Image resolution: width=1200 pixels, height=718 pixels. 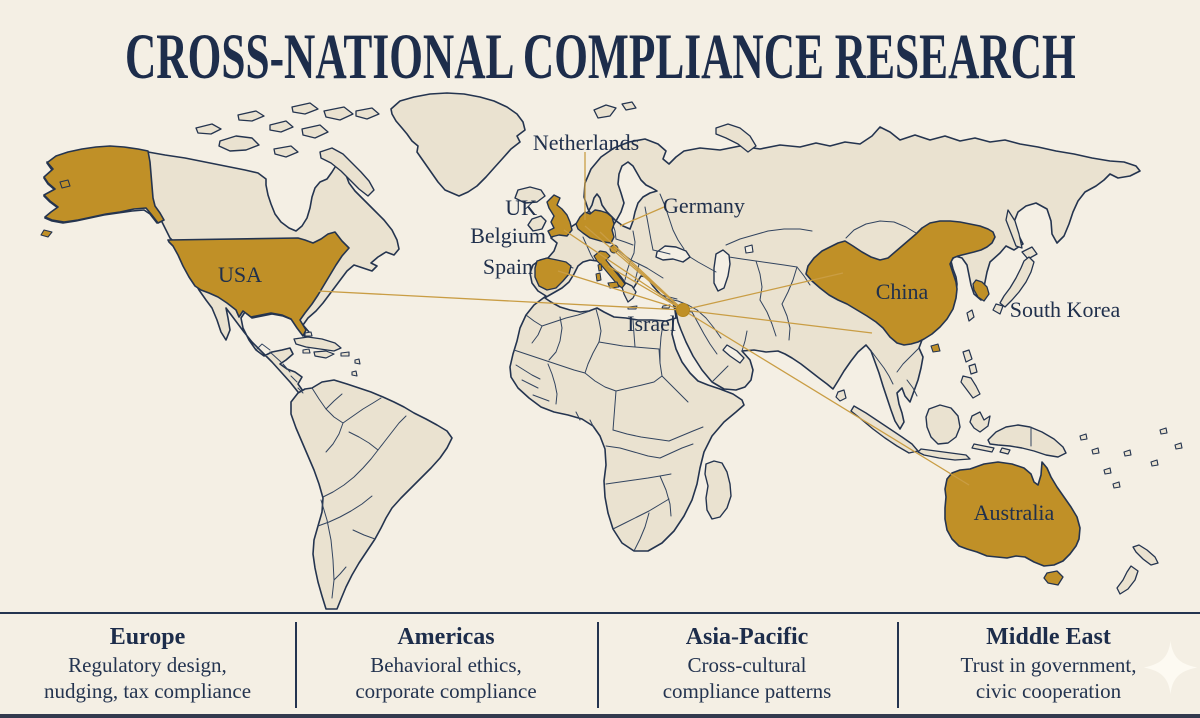 What do you see at coordinates (586, 142) in the screenshot?
I see `svg-text: Netherlands` at bounding box center [586, 142].